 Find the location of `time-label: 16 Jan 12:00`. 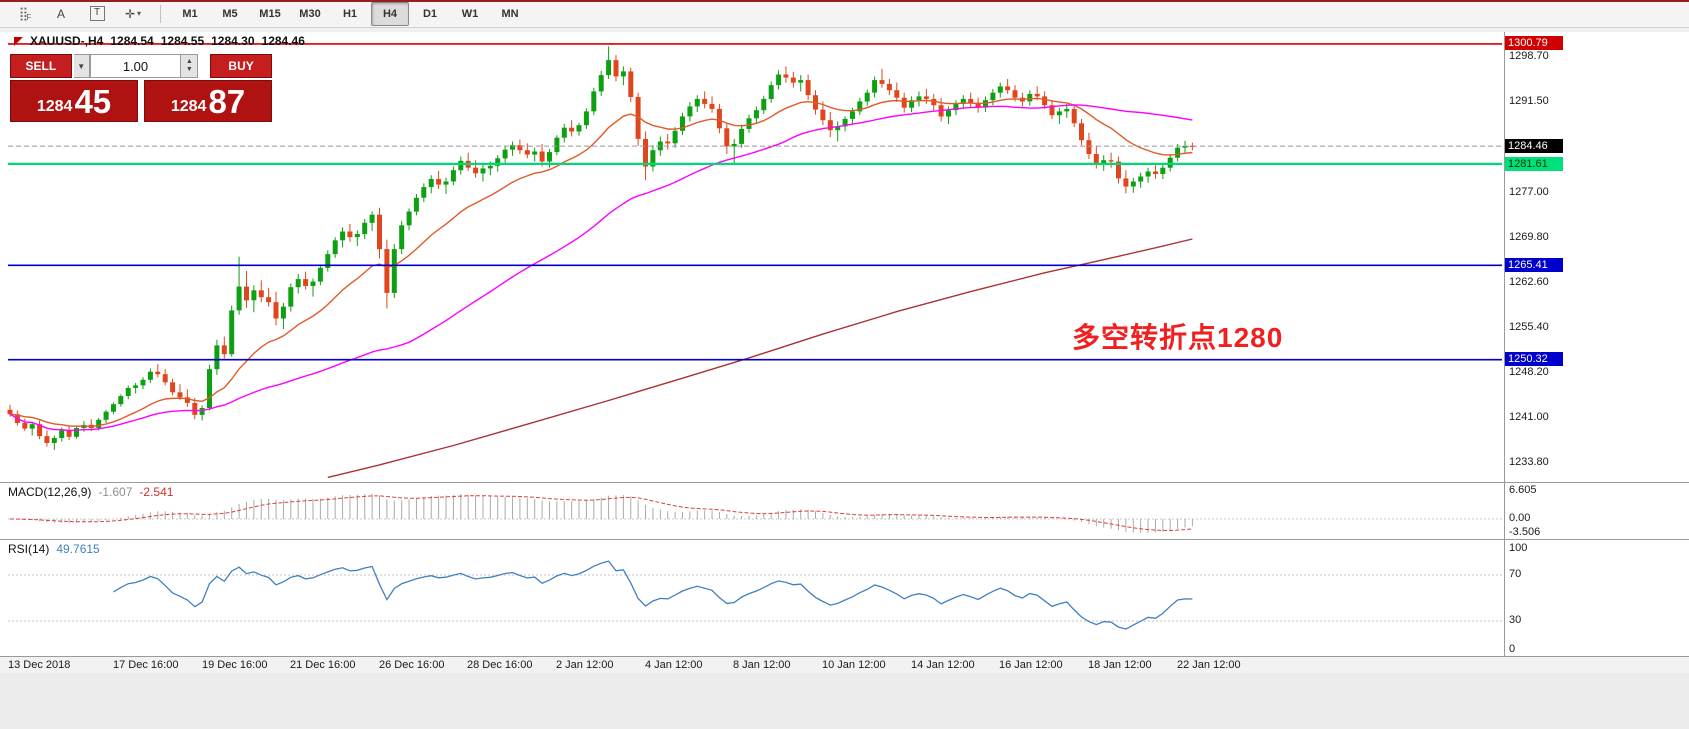

time-label: 16 Jan 12:00 is located at coordinates (1031, 665).